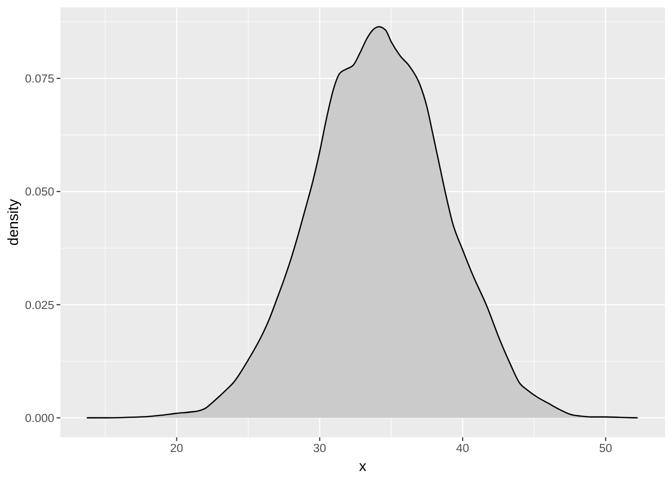 The height and width of the screenshot is (480, 672). I want to click on x-tick-label: 50, so click(606, 448).